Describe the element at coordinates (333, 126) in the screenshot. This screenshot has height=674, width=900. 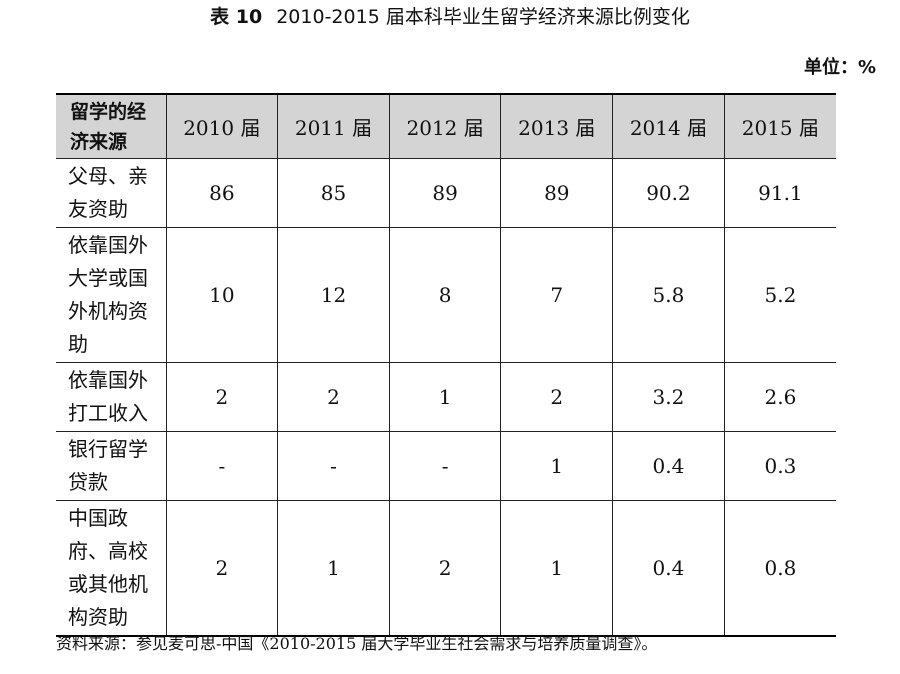
I see `header-year: 2011 届` at that location.